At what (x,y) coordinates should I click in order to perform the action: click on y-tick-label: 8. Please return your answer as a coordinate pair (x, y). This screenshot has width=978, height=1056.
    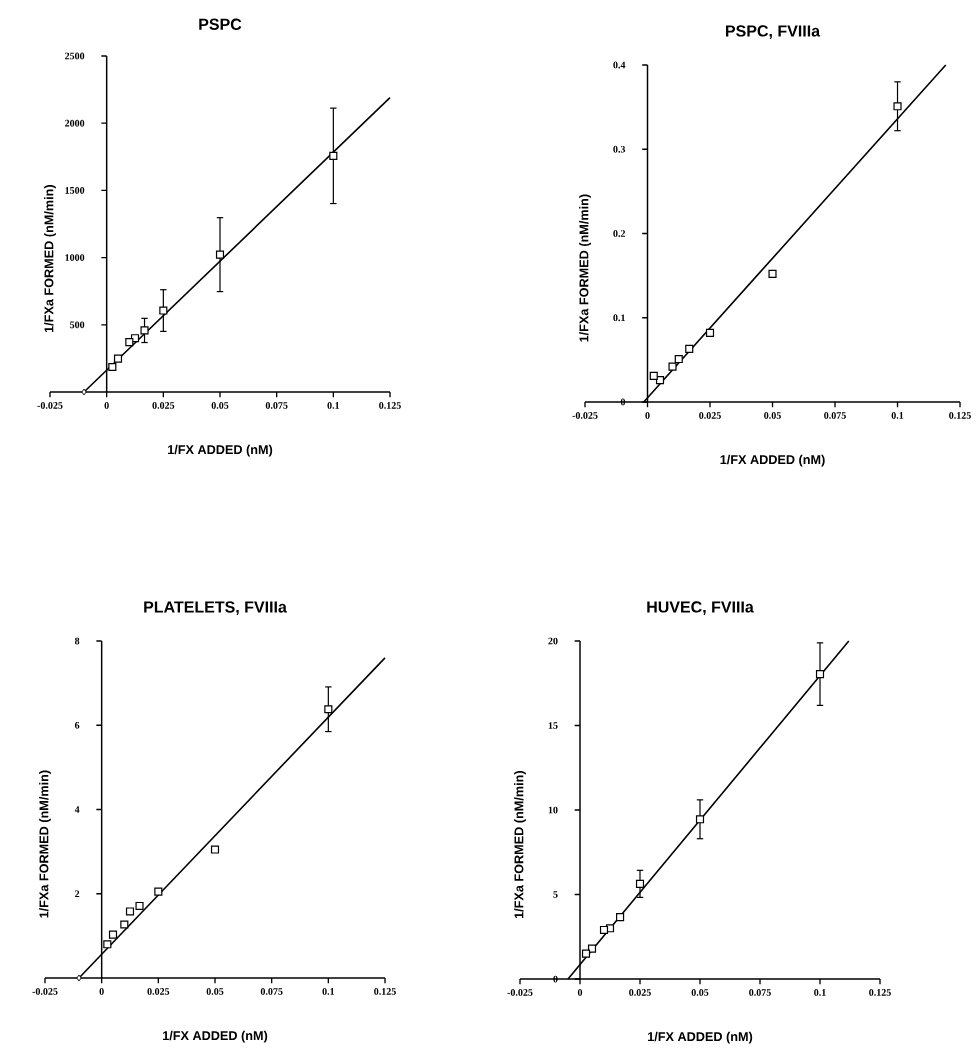
    Looking at the image, I should click on (77, 641).